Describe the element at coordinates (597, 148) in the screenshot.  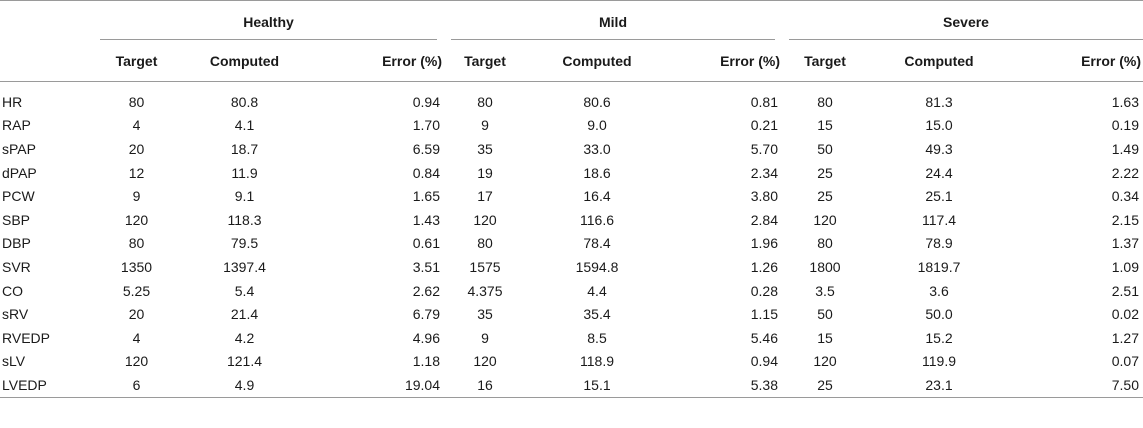
I see `cell-mild-computed: 33.0` at that location.